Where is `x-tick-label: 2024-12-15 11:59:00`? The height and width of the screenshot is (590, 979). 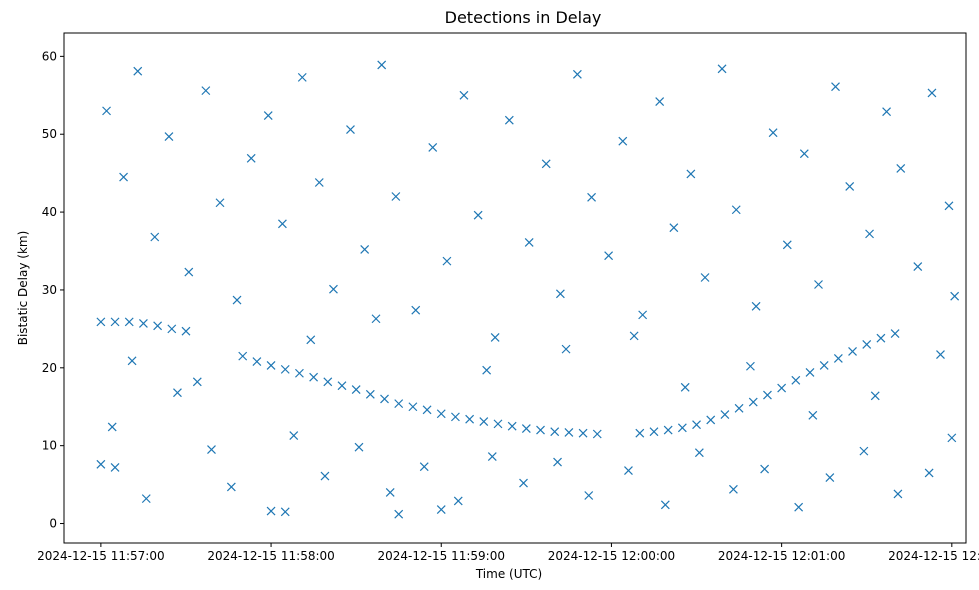 x-tick-label: 2024-12-15 11:59:00 is located at coordinates (441, 556).